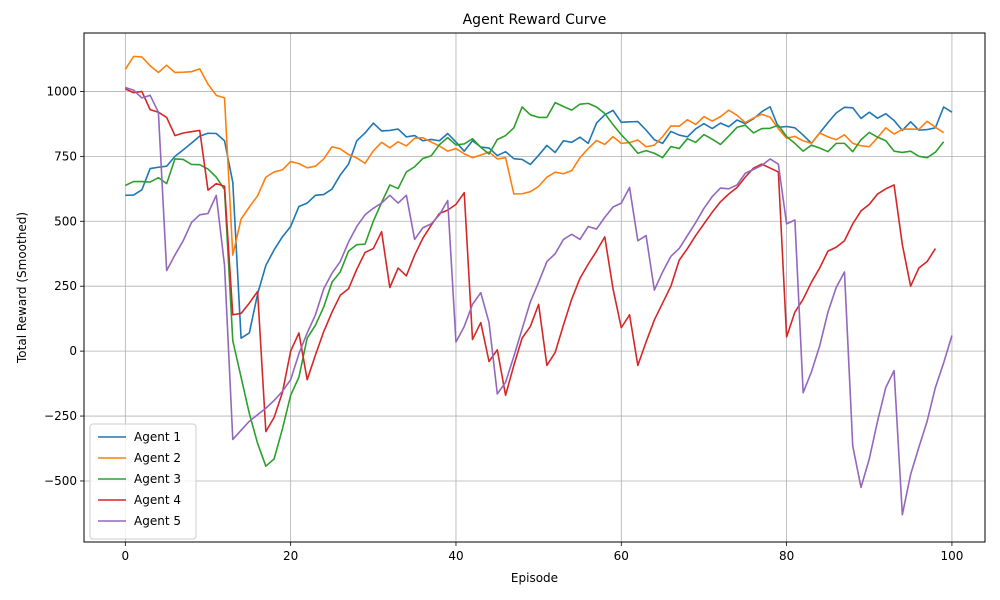  I want to click on x-tick-label: 20, so click(290, 556).